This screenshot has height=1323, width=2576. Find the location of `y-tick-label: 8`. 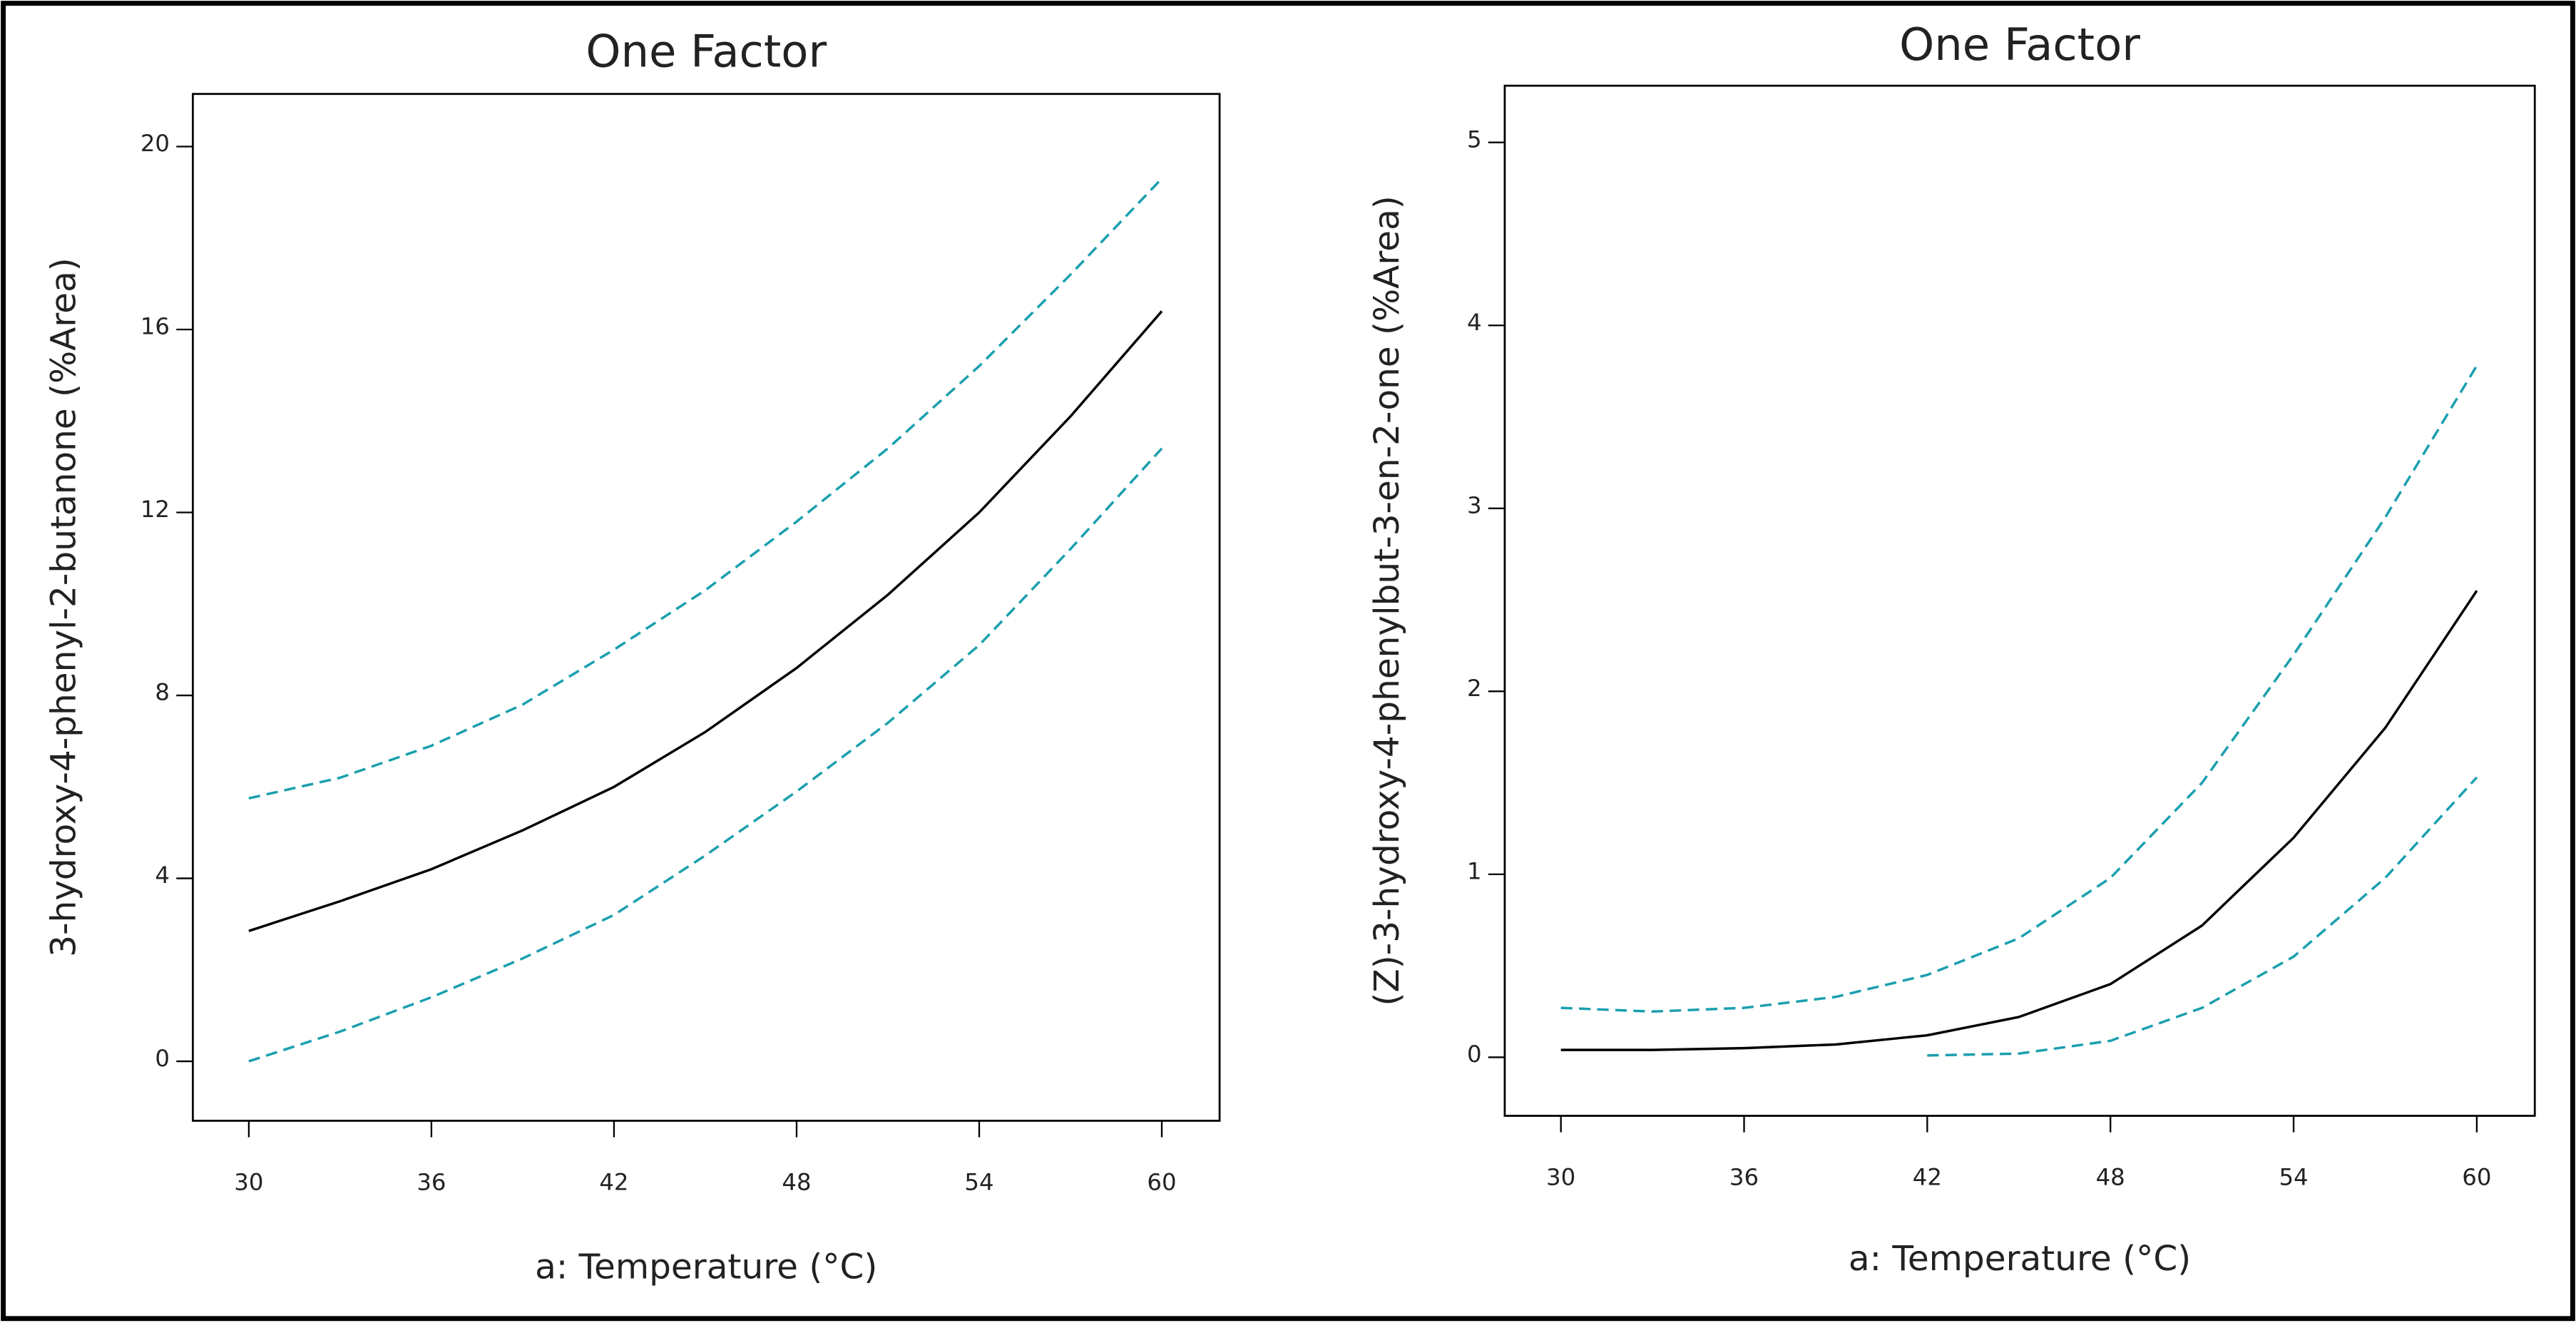

y-tick-label: 8 is located at coordinates (162, 692).